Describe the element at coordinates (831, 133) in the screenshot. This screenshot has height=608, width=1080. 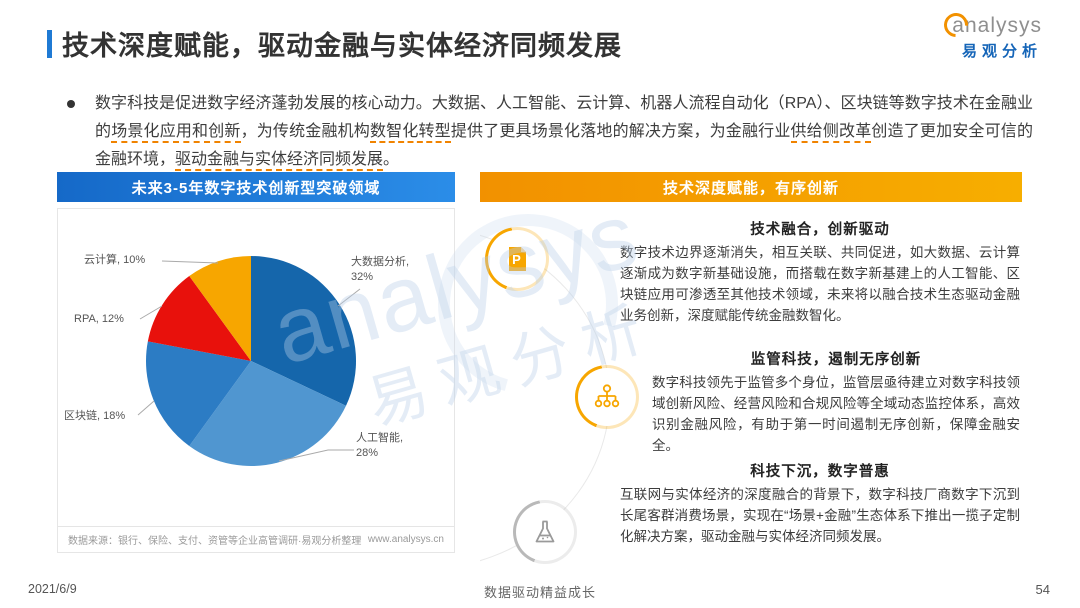
I see `bullet-emphasis-text: 供给侧改革` at that location.